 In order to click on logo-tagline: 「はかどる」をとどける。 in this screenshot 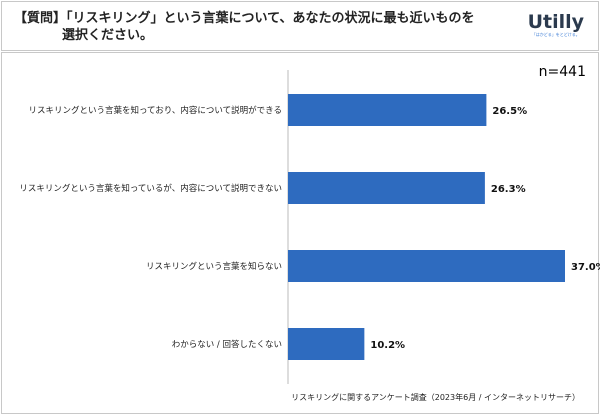, I will do `click(555, 34)`.